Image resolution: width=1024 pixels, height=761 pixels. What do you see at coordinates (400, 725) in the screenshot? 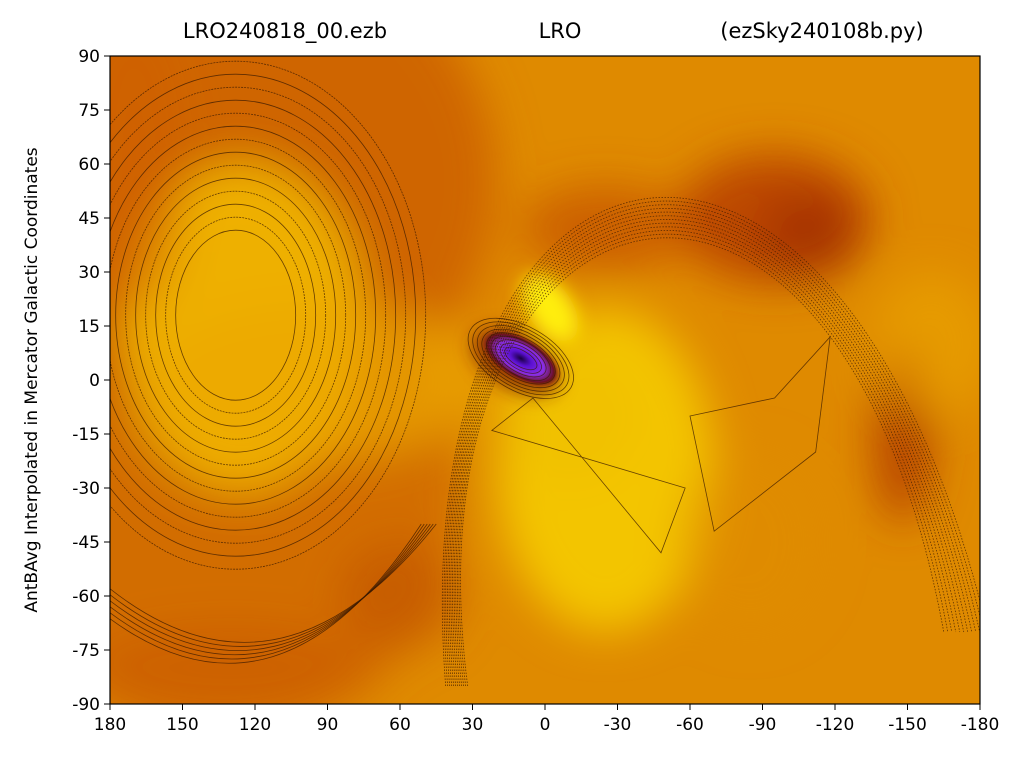
I see `x-tick-label: 60` at bounding box center [400, 725].